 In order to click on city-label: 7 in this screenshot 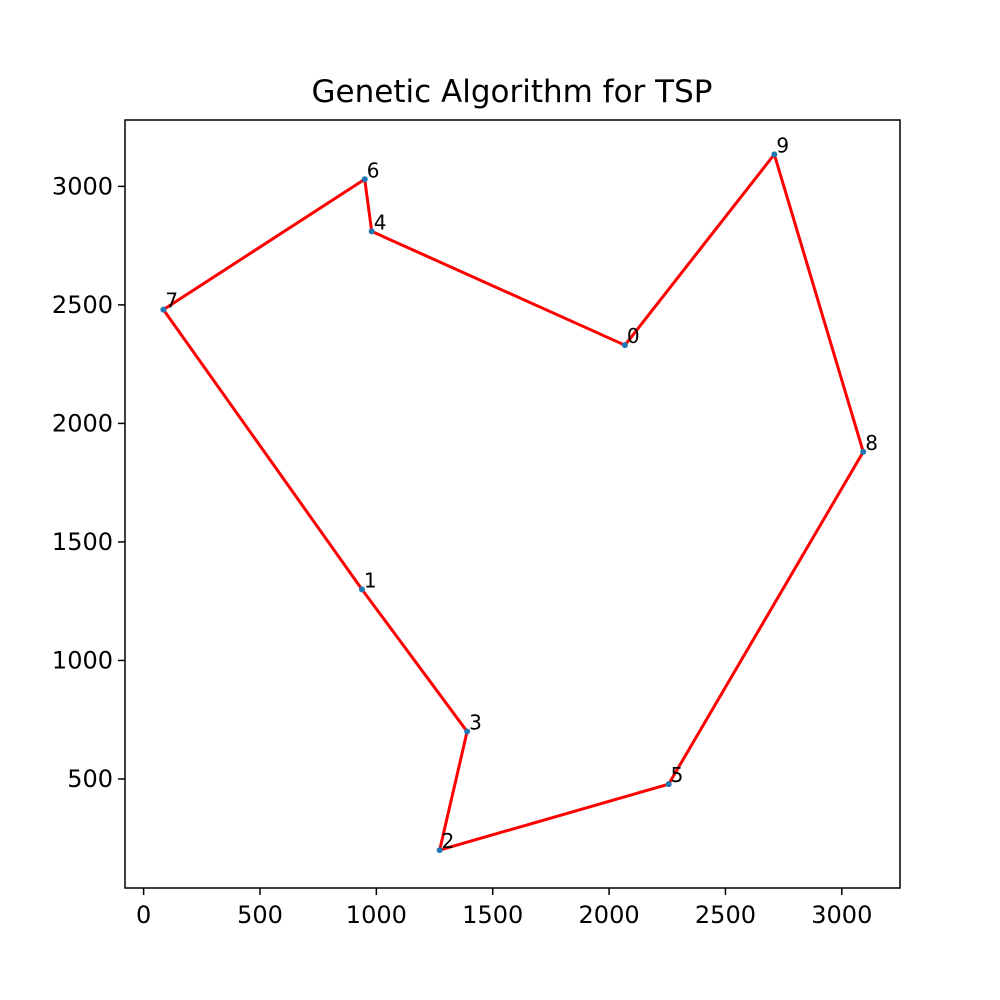, I will do `click(171, 301)`.